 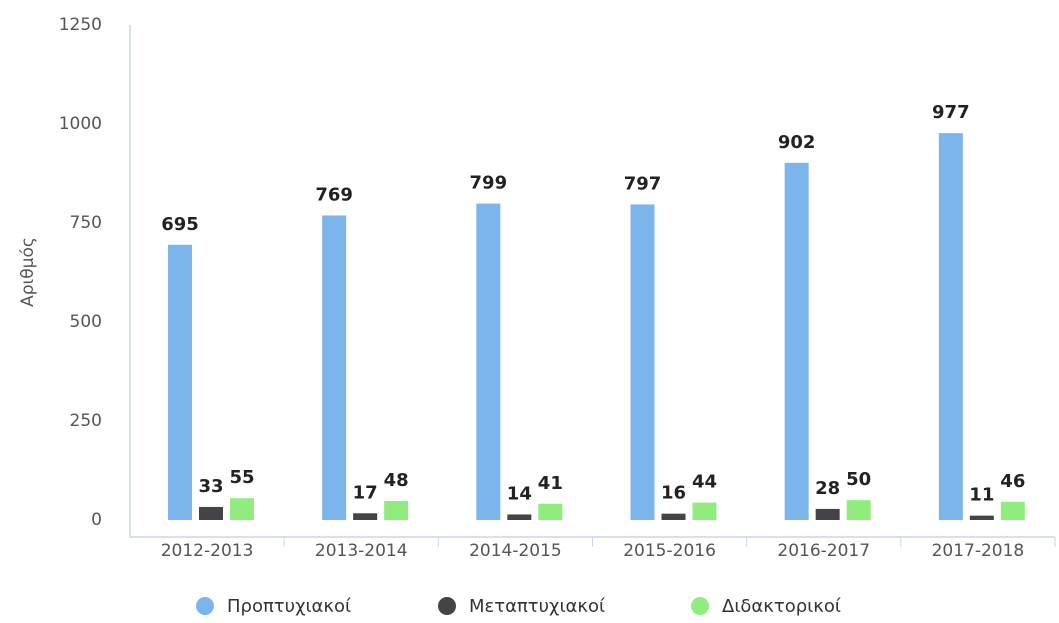 I want to click on x-tick-label: 2013-2014, so click(x=361, y=551).